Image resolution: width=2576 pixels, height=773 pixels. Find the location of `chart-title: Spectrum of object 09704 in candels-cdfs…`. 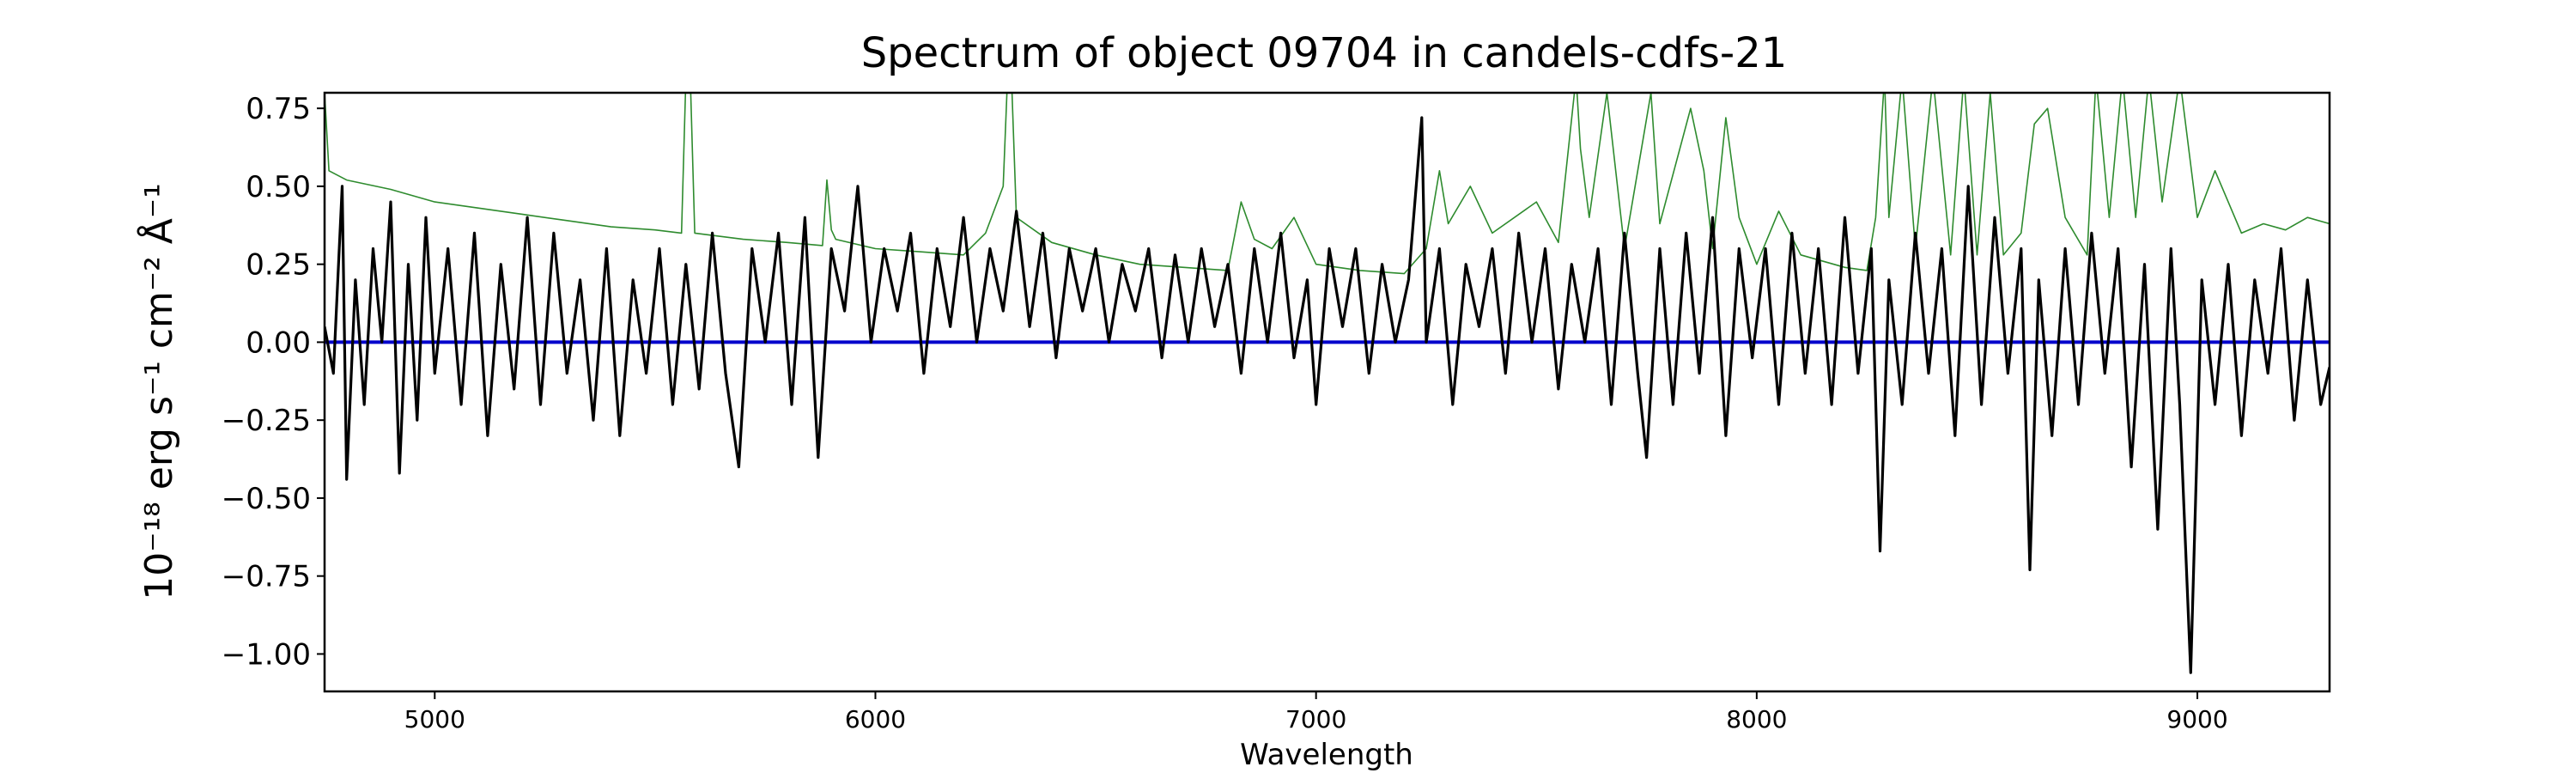

chart-title: Spectrum of object 09704 in candels-cdfs… is located at coordinates (1324, 53).